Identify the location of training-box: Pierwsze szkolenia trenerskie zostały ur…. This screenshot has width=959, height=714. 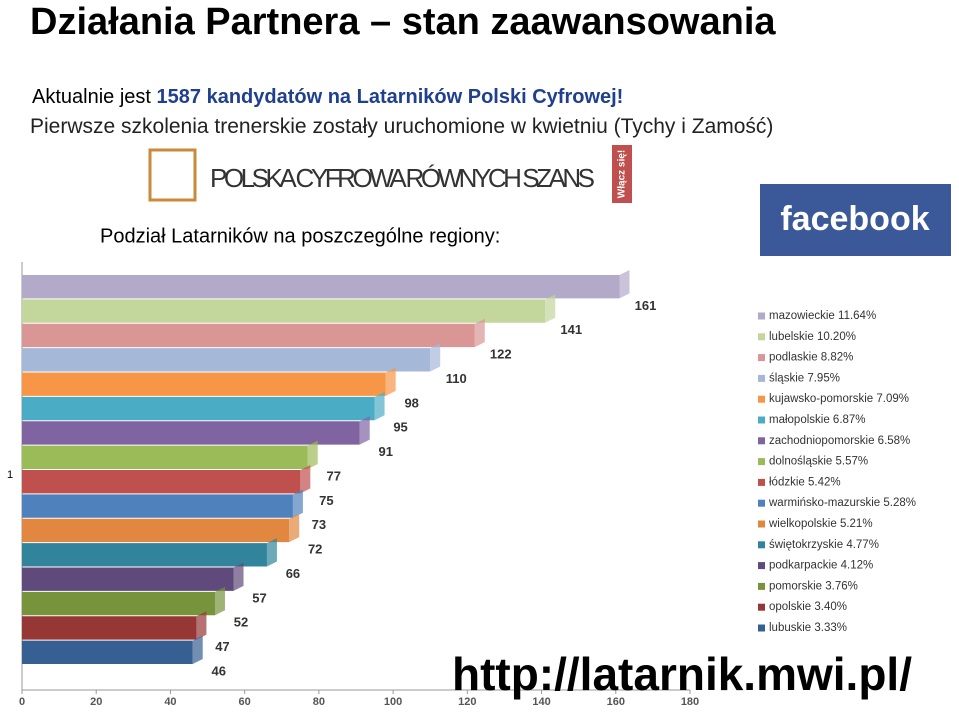
(402, 126).